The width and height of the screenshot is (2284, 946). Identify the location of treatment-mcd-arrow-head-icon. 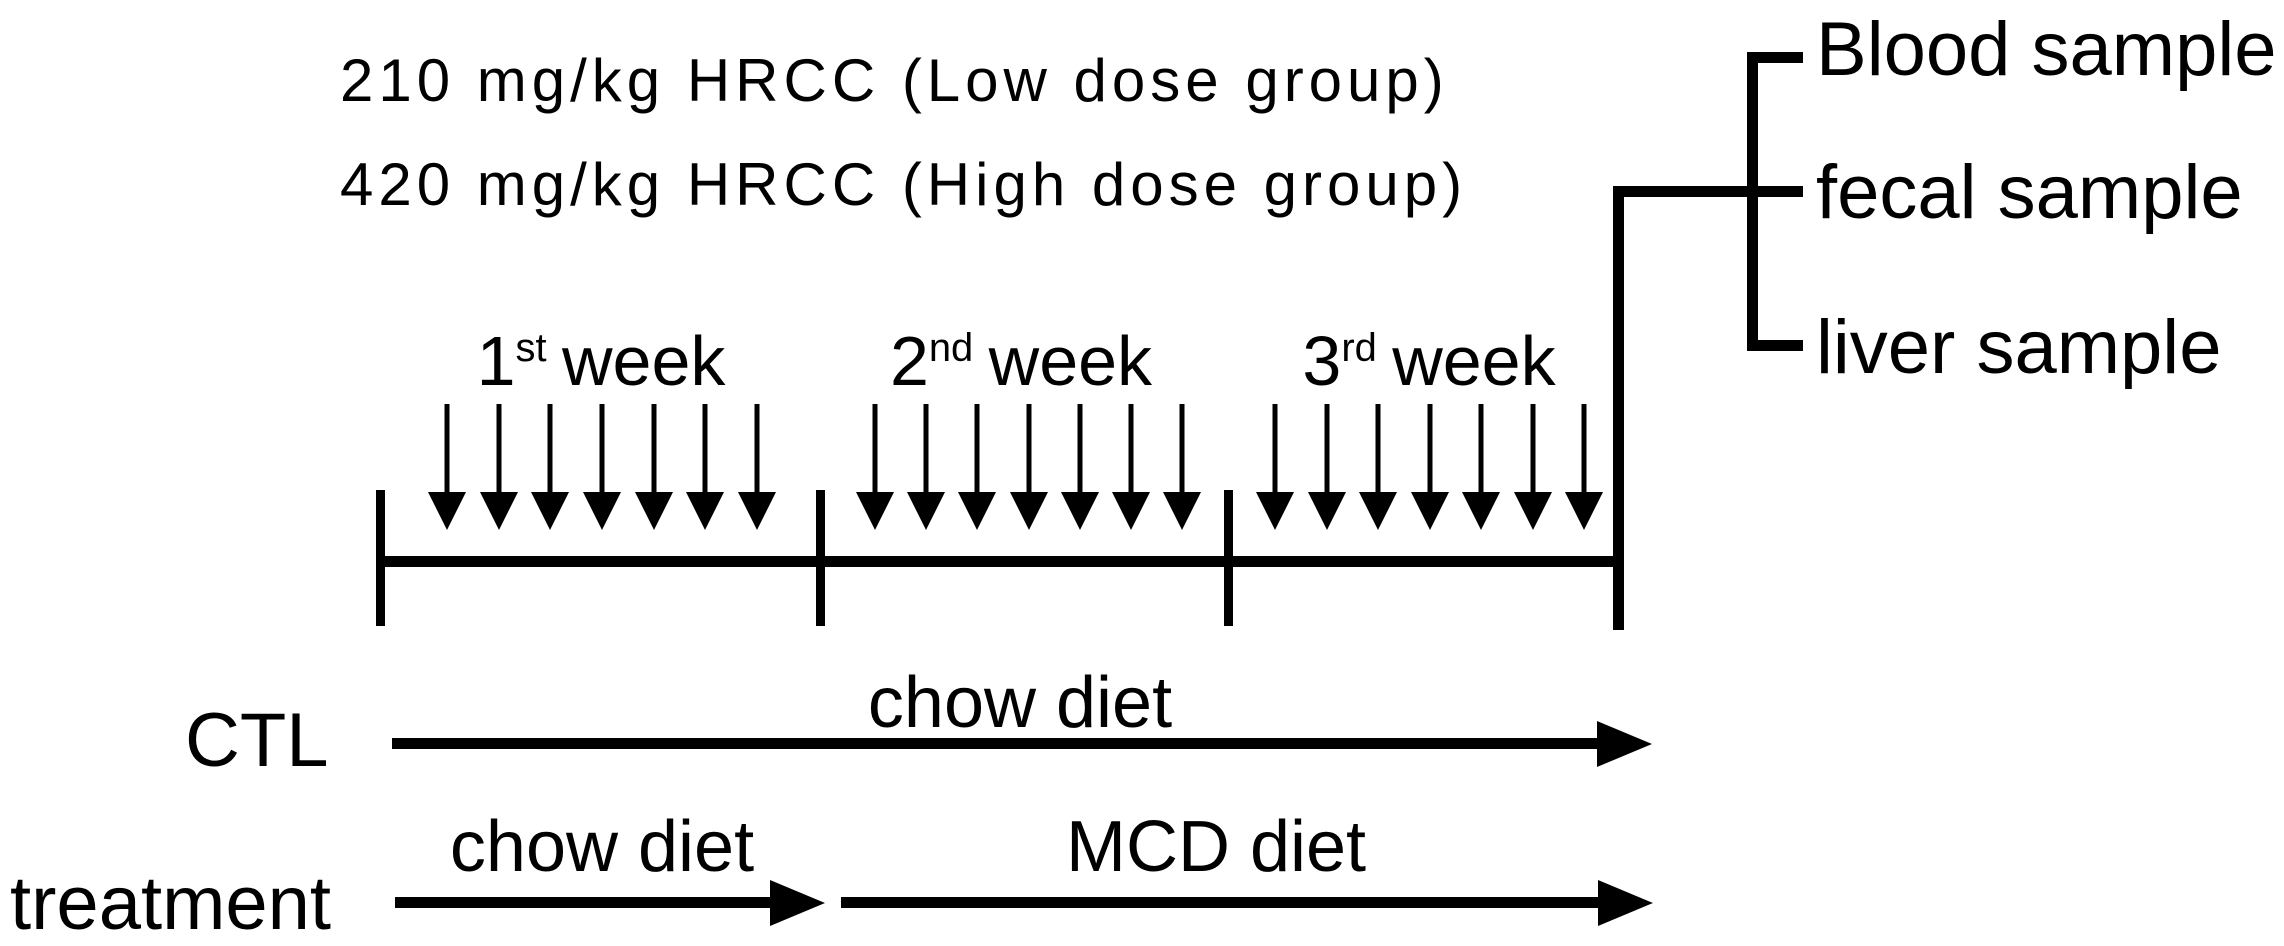
(1625, 903).